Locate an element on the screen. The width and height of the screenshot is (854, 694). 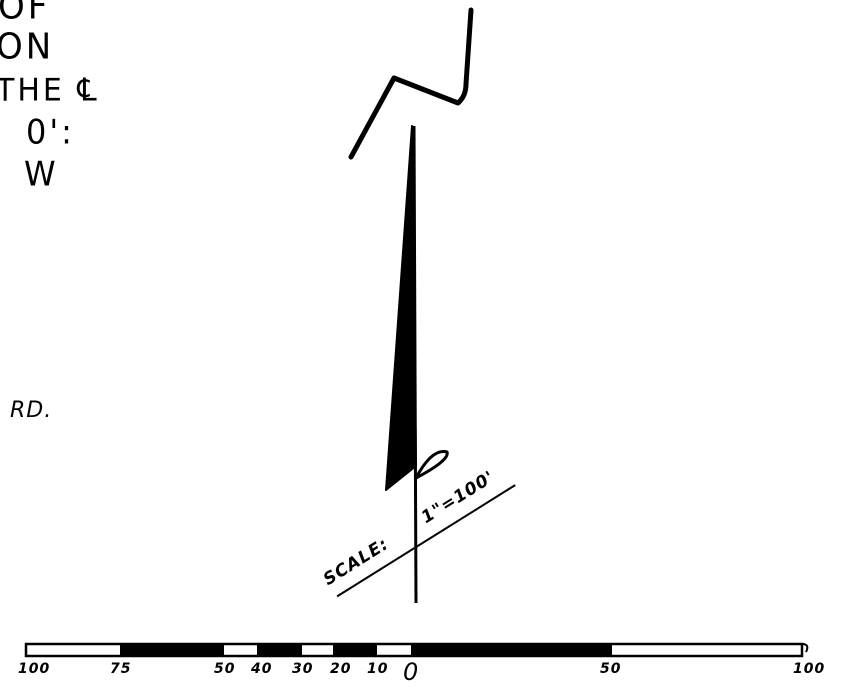
scale-tick-50-right: 50 is located at coordinates (611, 669).